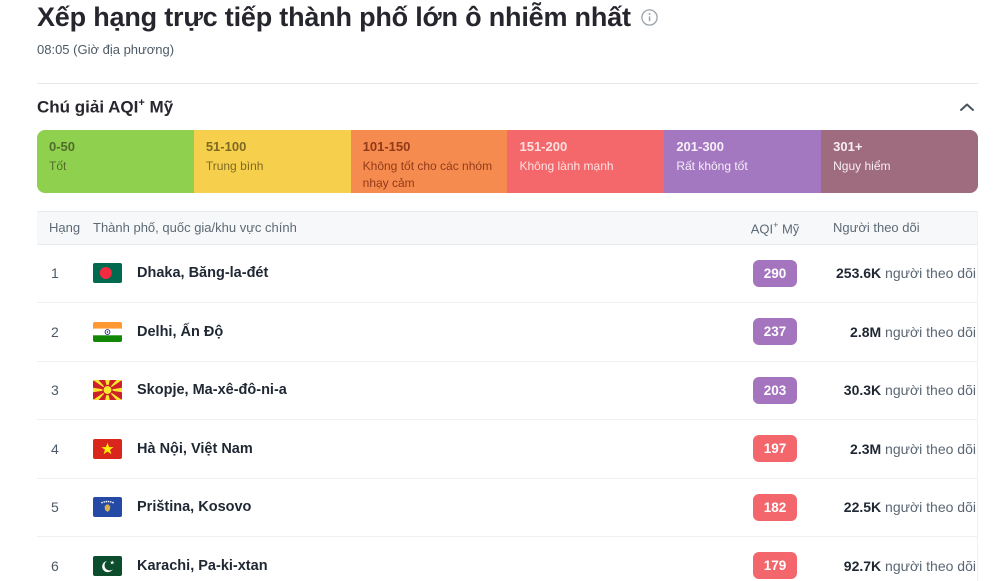 This screenshot has width=1000, height=581. Describe the element at coordinates (700, 146) in the screenshot. I see `legend-segment-range: 201-300` at that location.